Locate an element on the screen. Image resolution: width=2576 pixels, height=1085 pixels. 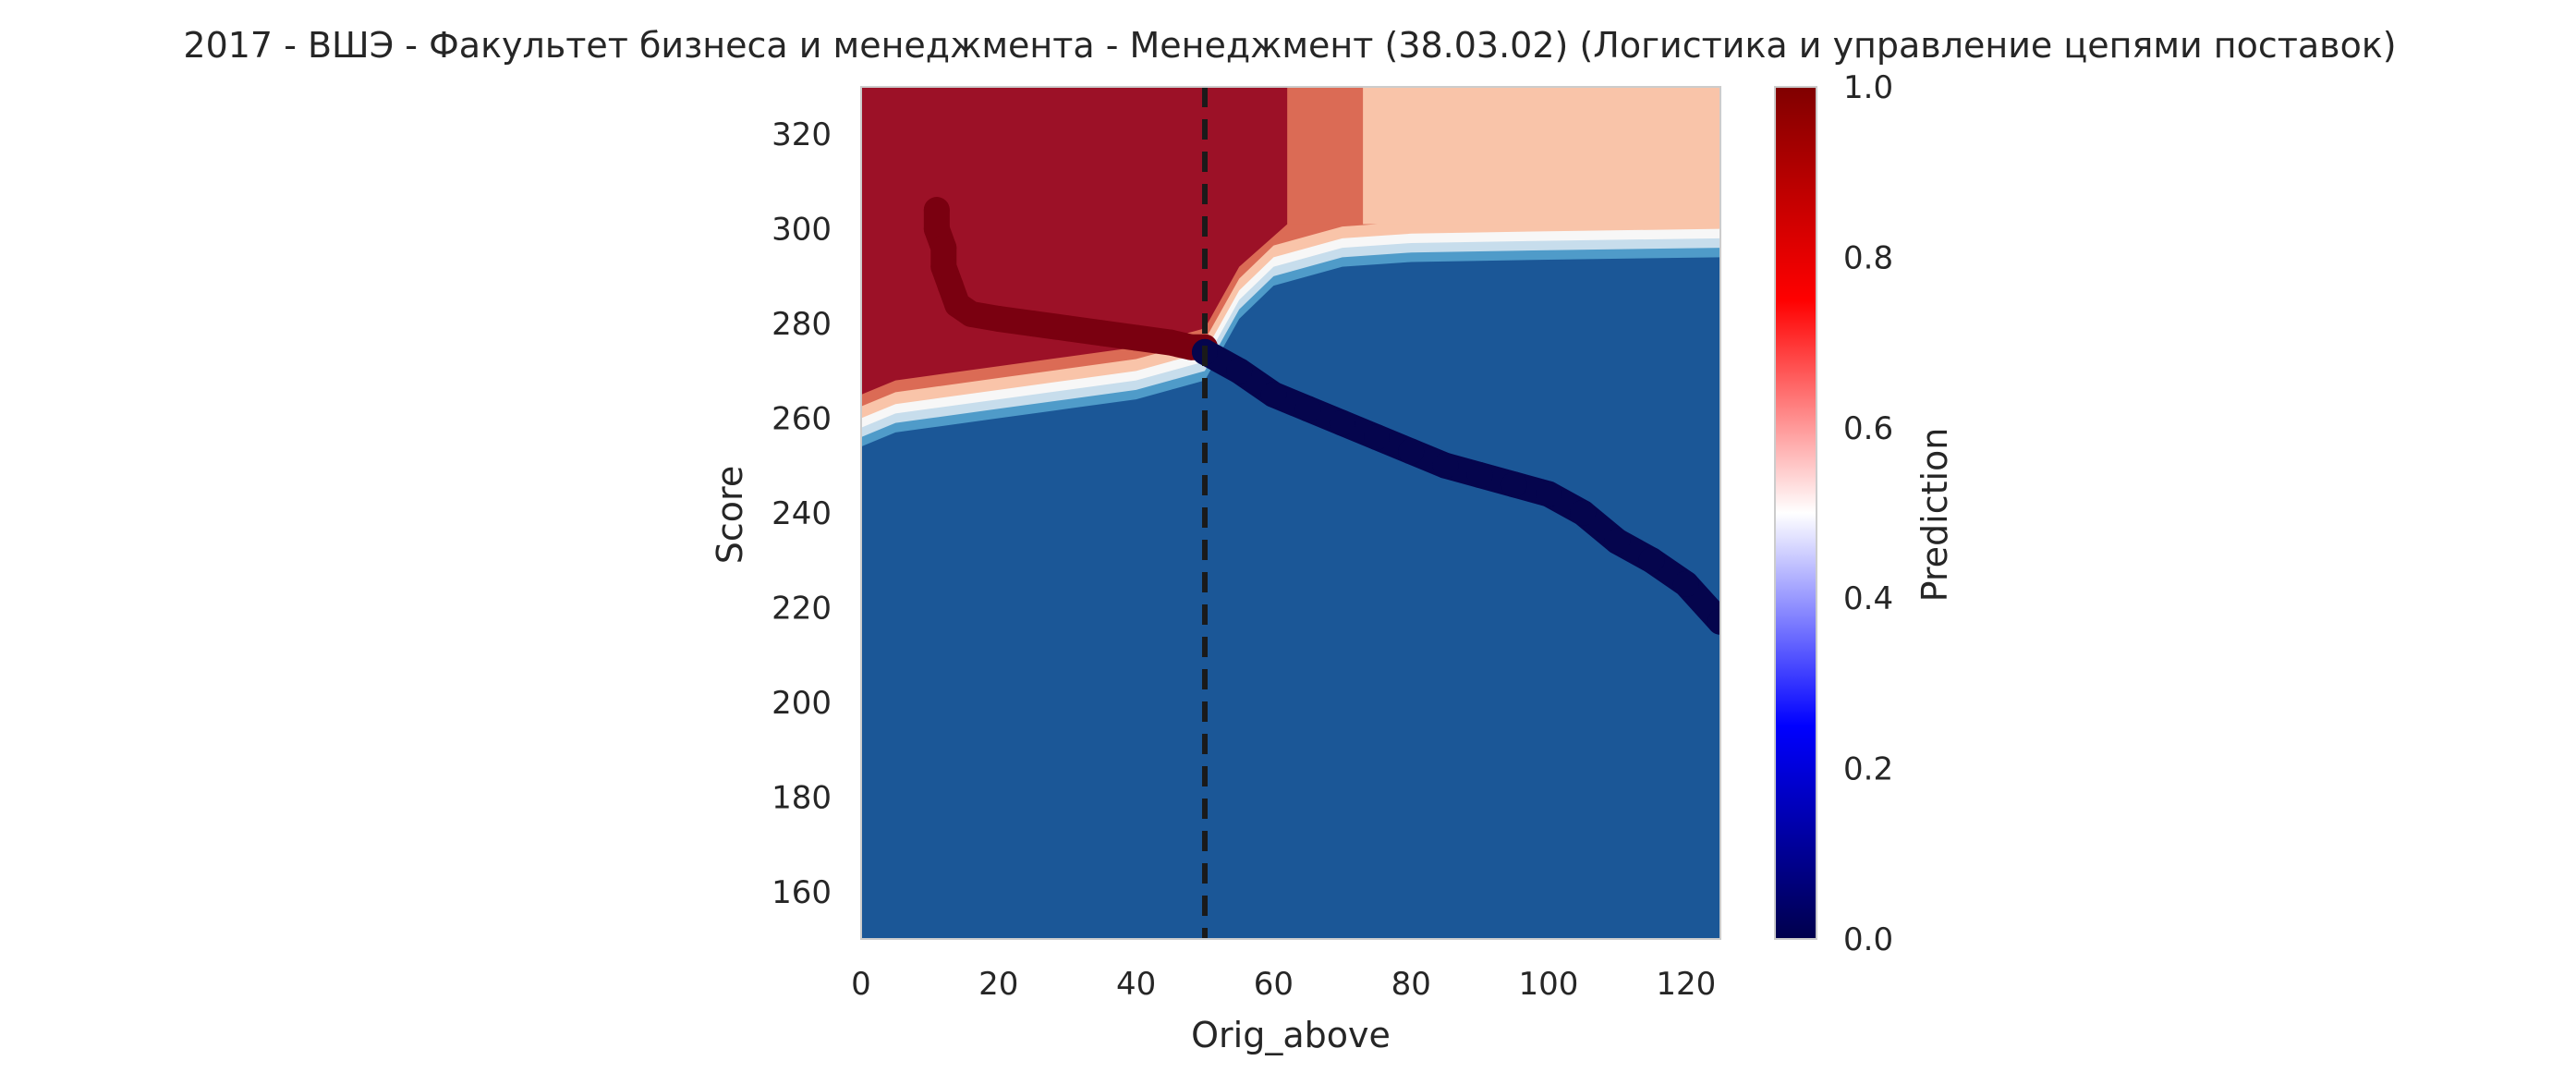
x-tick-label: 60 is located at coordinates (1274, 984).